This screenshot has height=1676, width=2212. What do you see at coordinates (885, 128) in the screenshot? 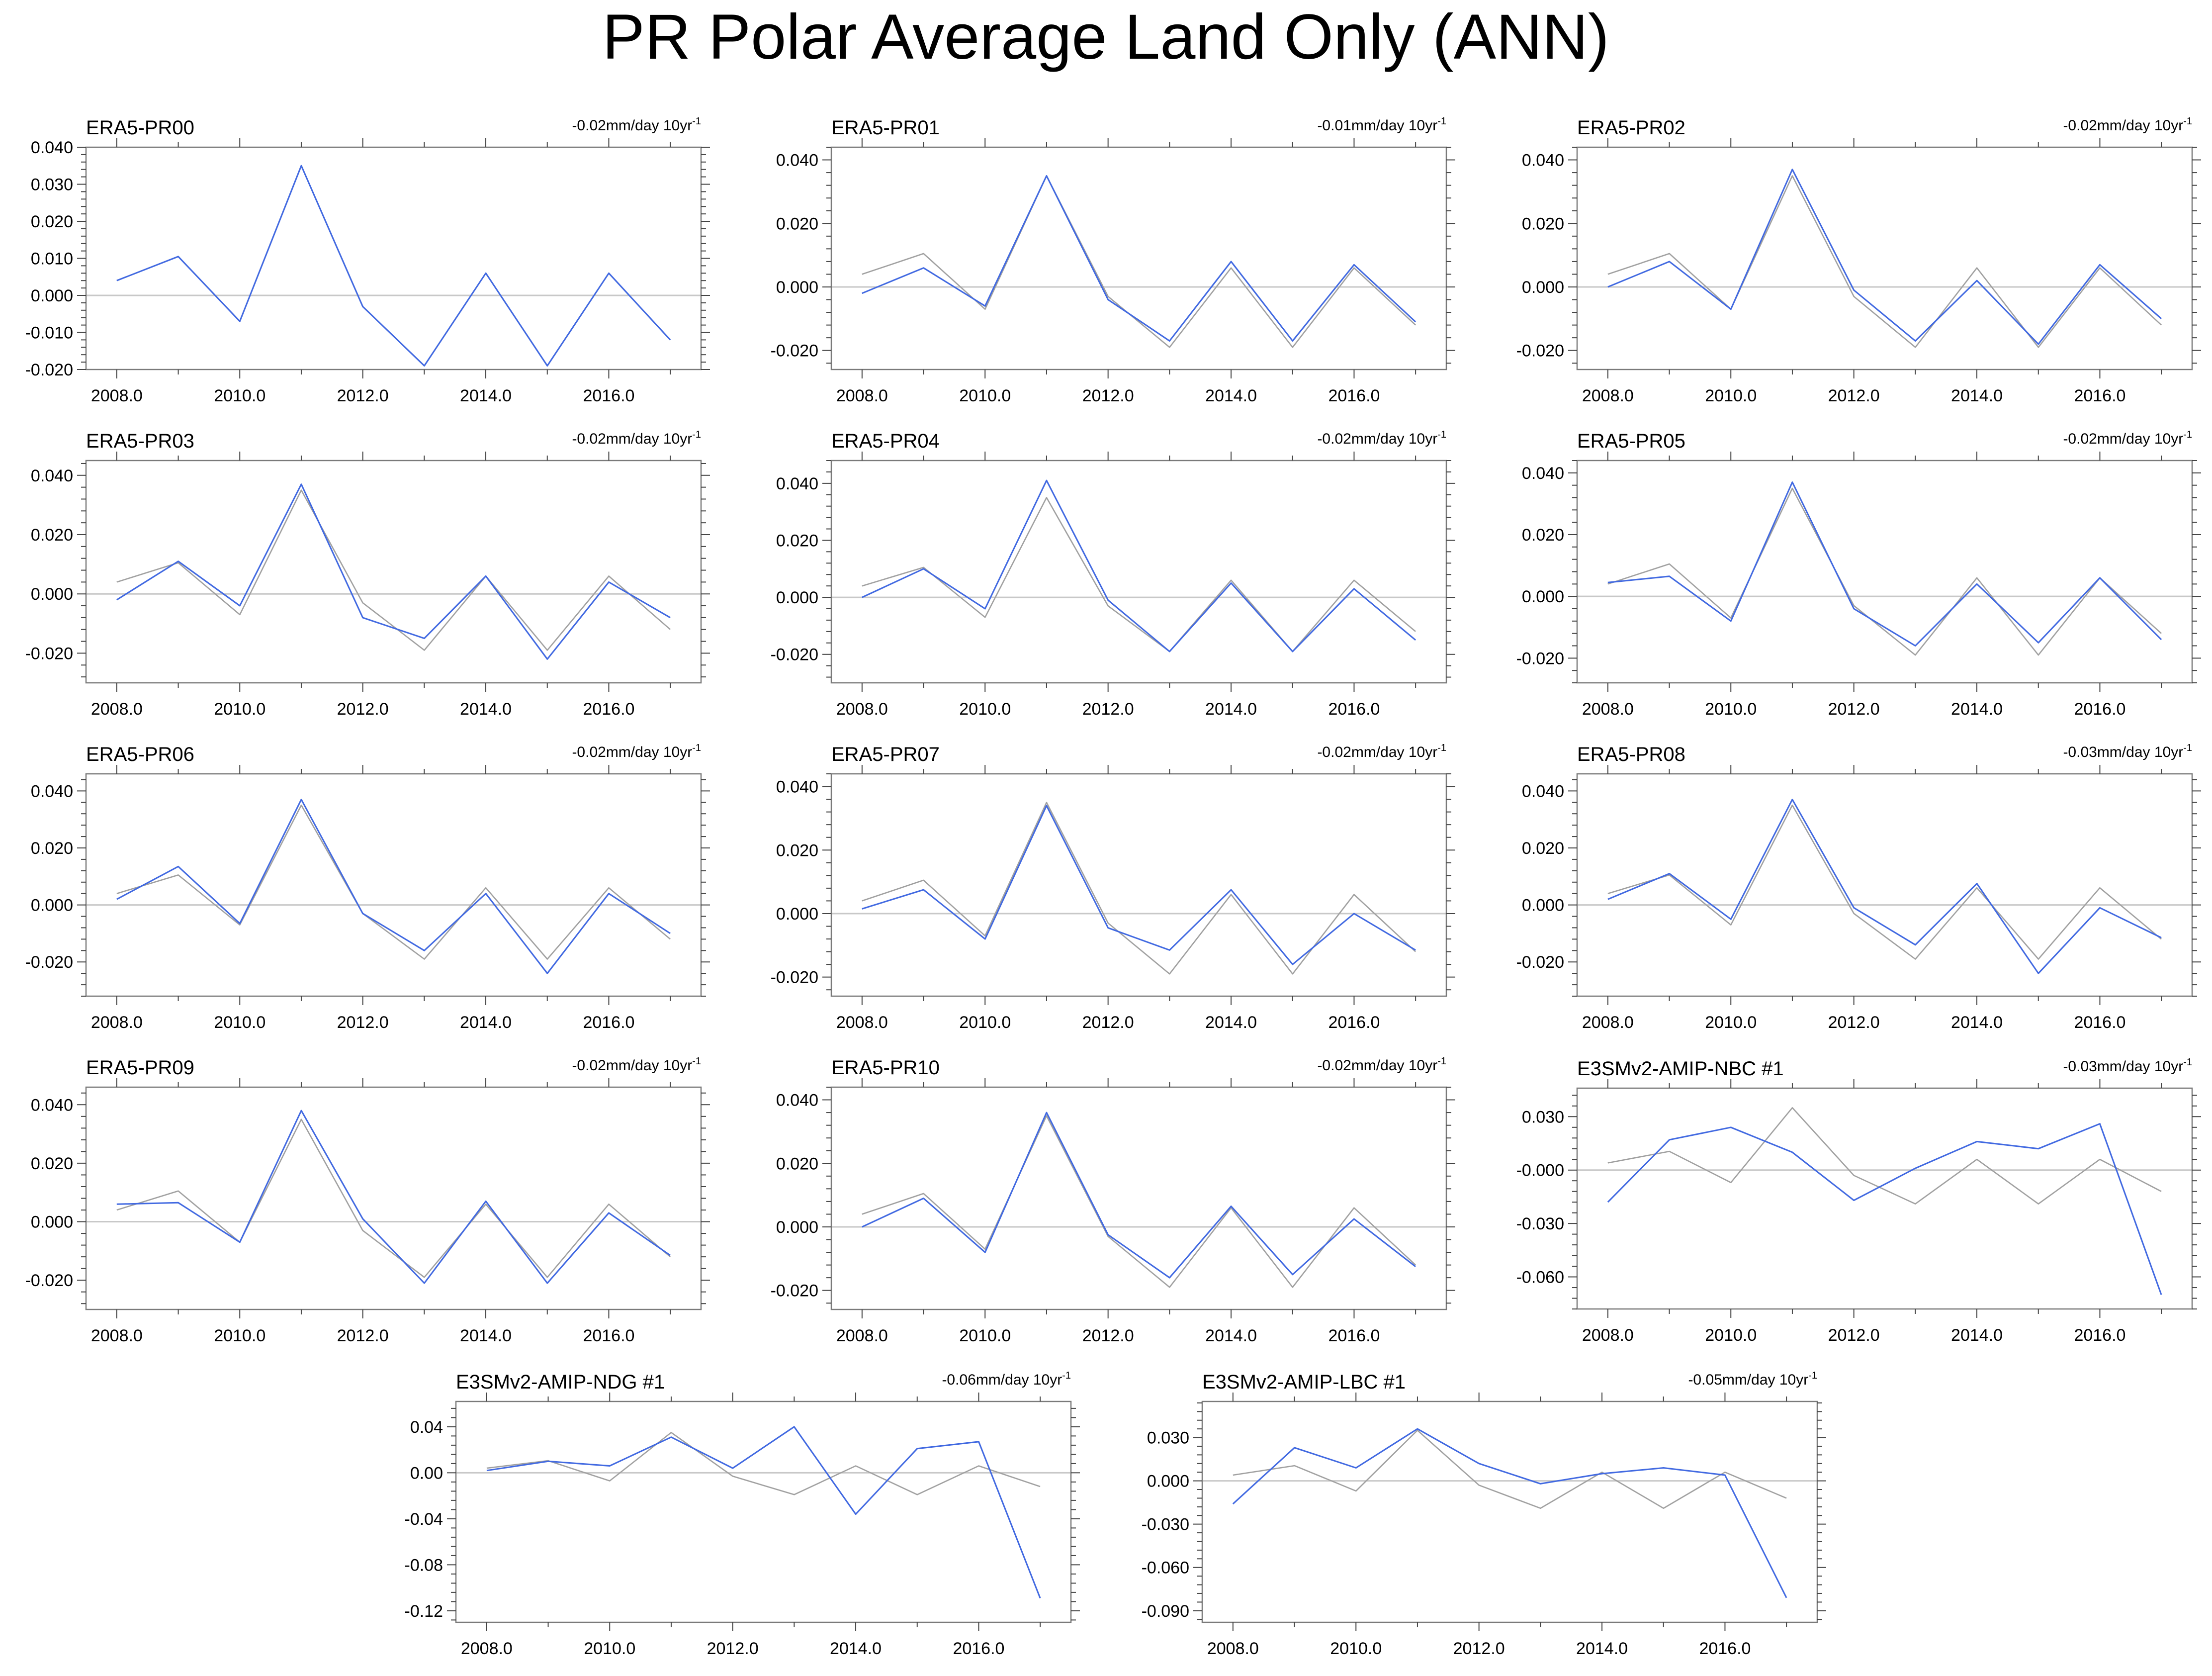
I see `panel-title: ERA5-PR01` at bounding box center [885, 128].